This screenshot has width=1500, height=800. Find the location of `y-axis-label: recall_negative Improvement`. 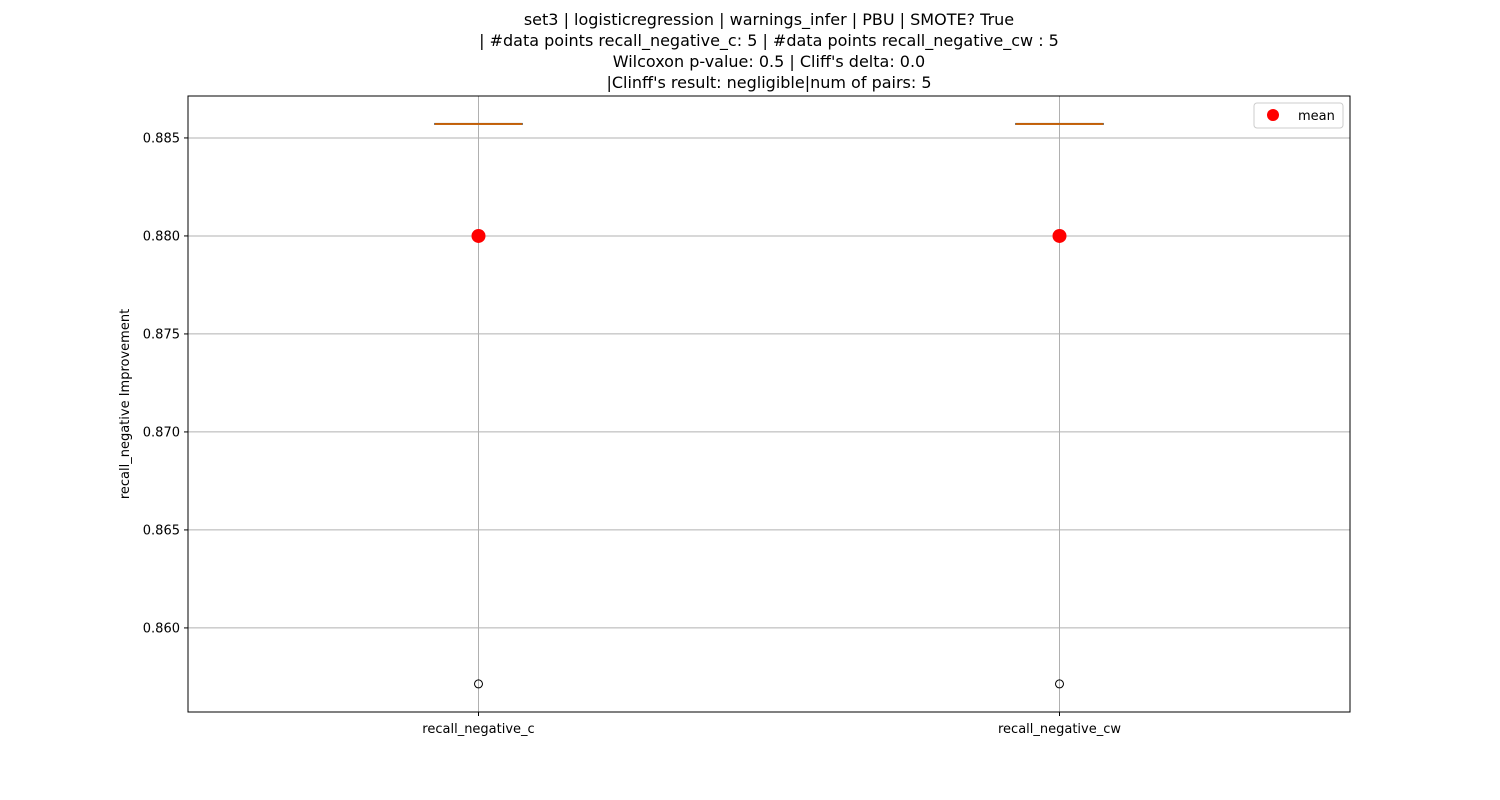

y-axis-label: recall_negative Improvement is located at coordinates (125, 404).